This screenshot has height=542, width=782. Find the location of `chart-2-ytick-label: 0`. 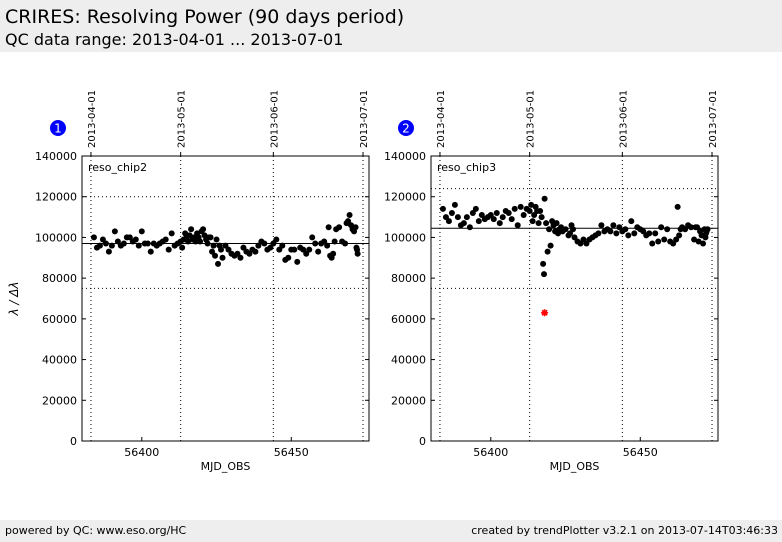

chart-2-ytick-label: 0 is located at coordinates (422, 441).